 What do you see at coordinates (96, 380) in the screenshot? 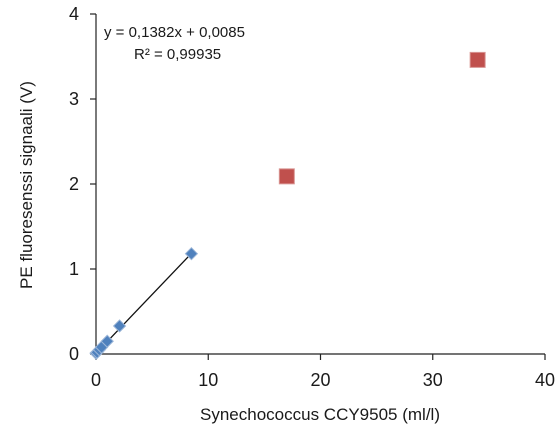
I see `x-tick-label: 0` at bounding box center [96, 380].